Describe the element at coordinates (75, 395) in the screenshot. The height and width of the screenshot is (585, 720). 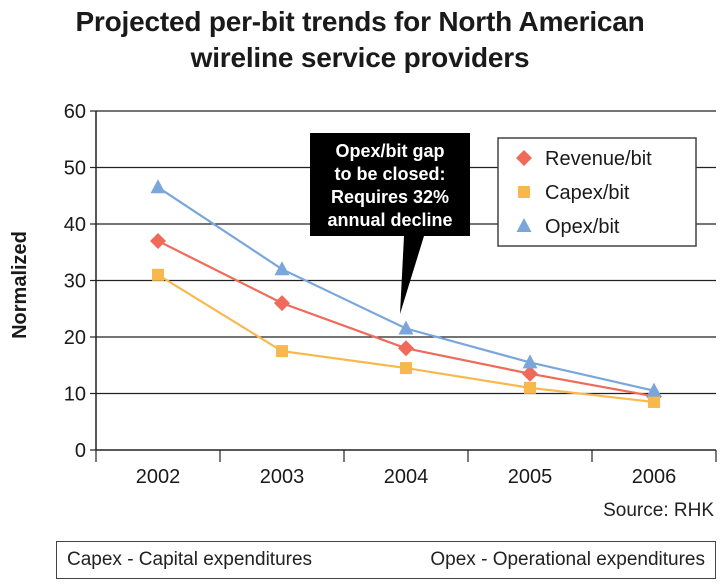
I see `y-tick-label-10: 10` at that location.